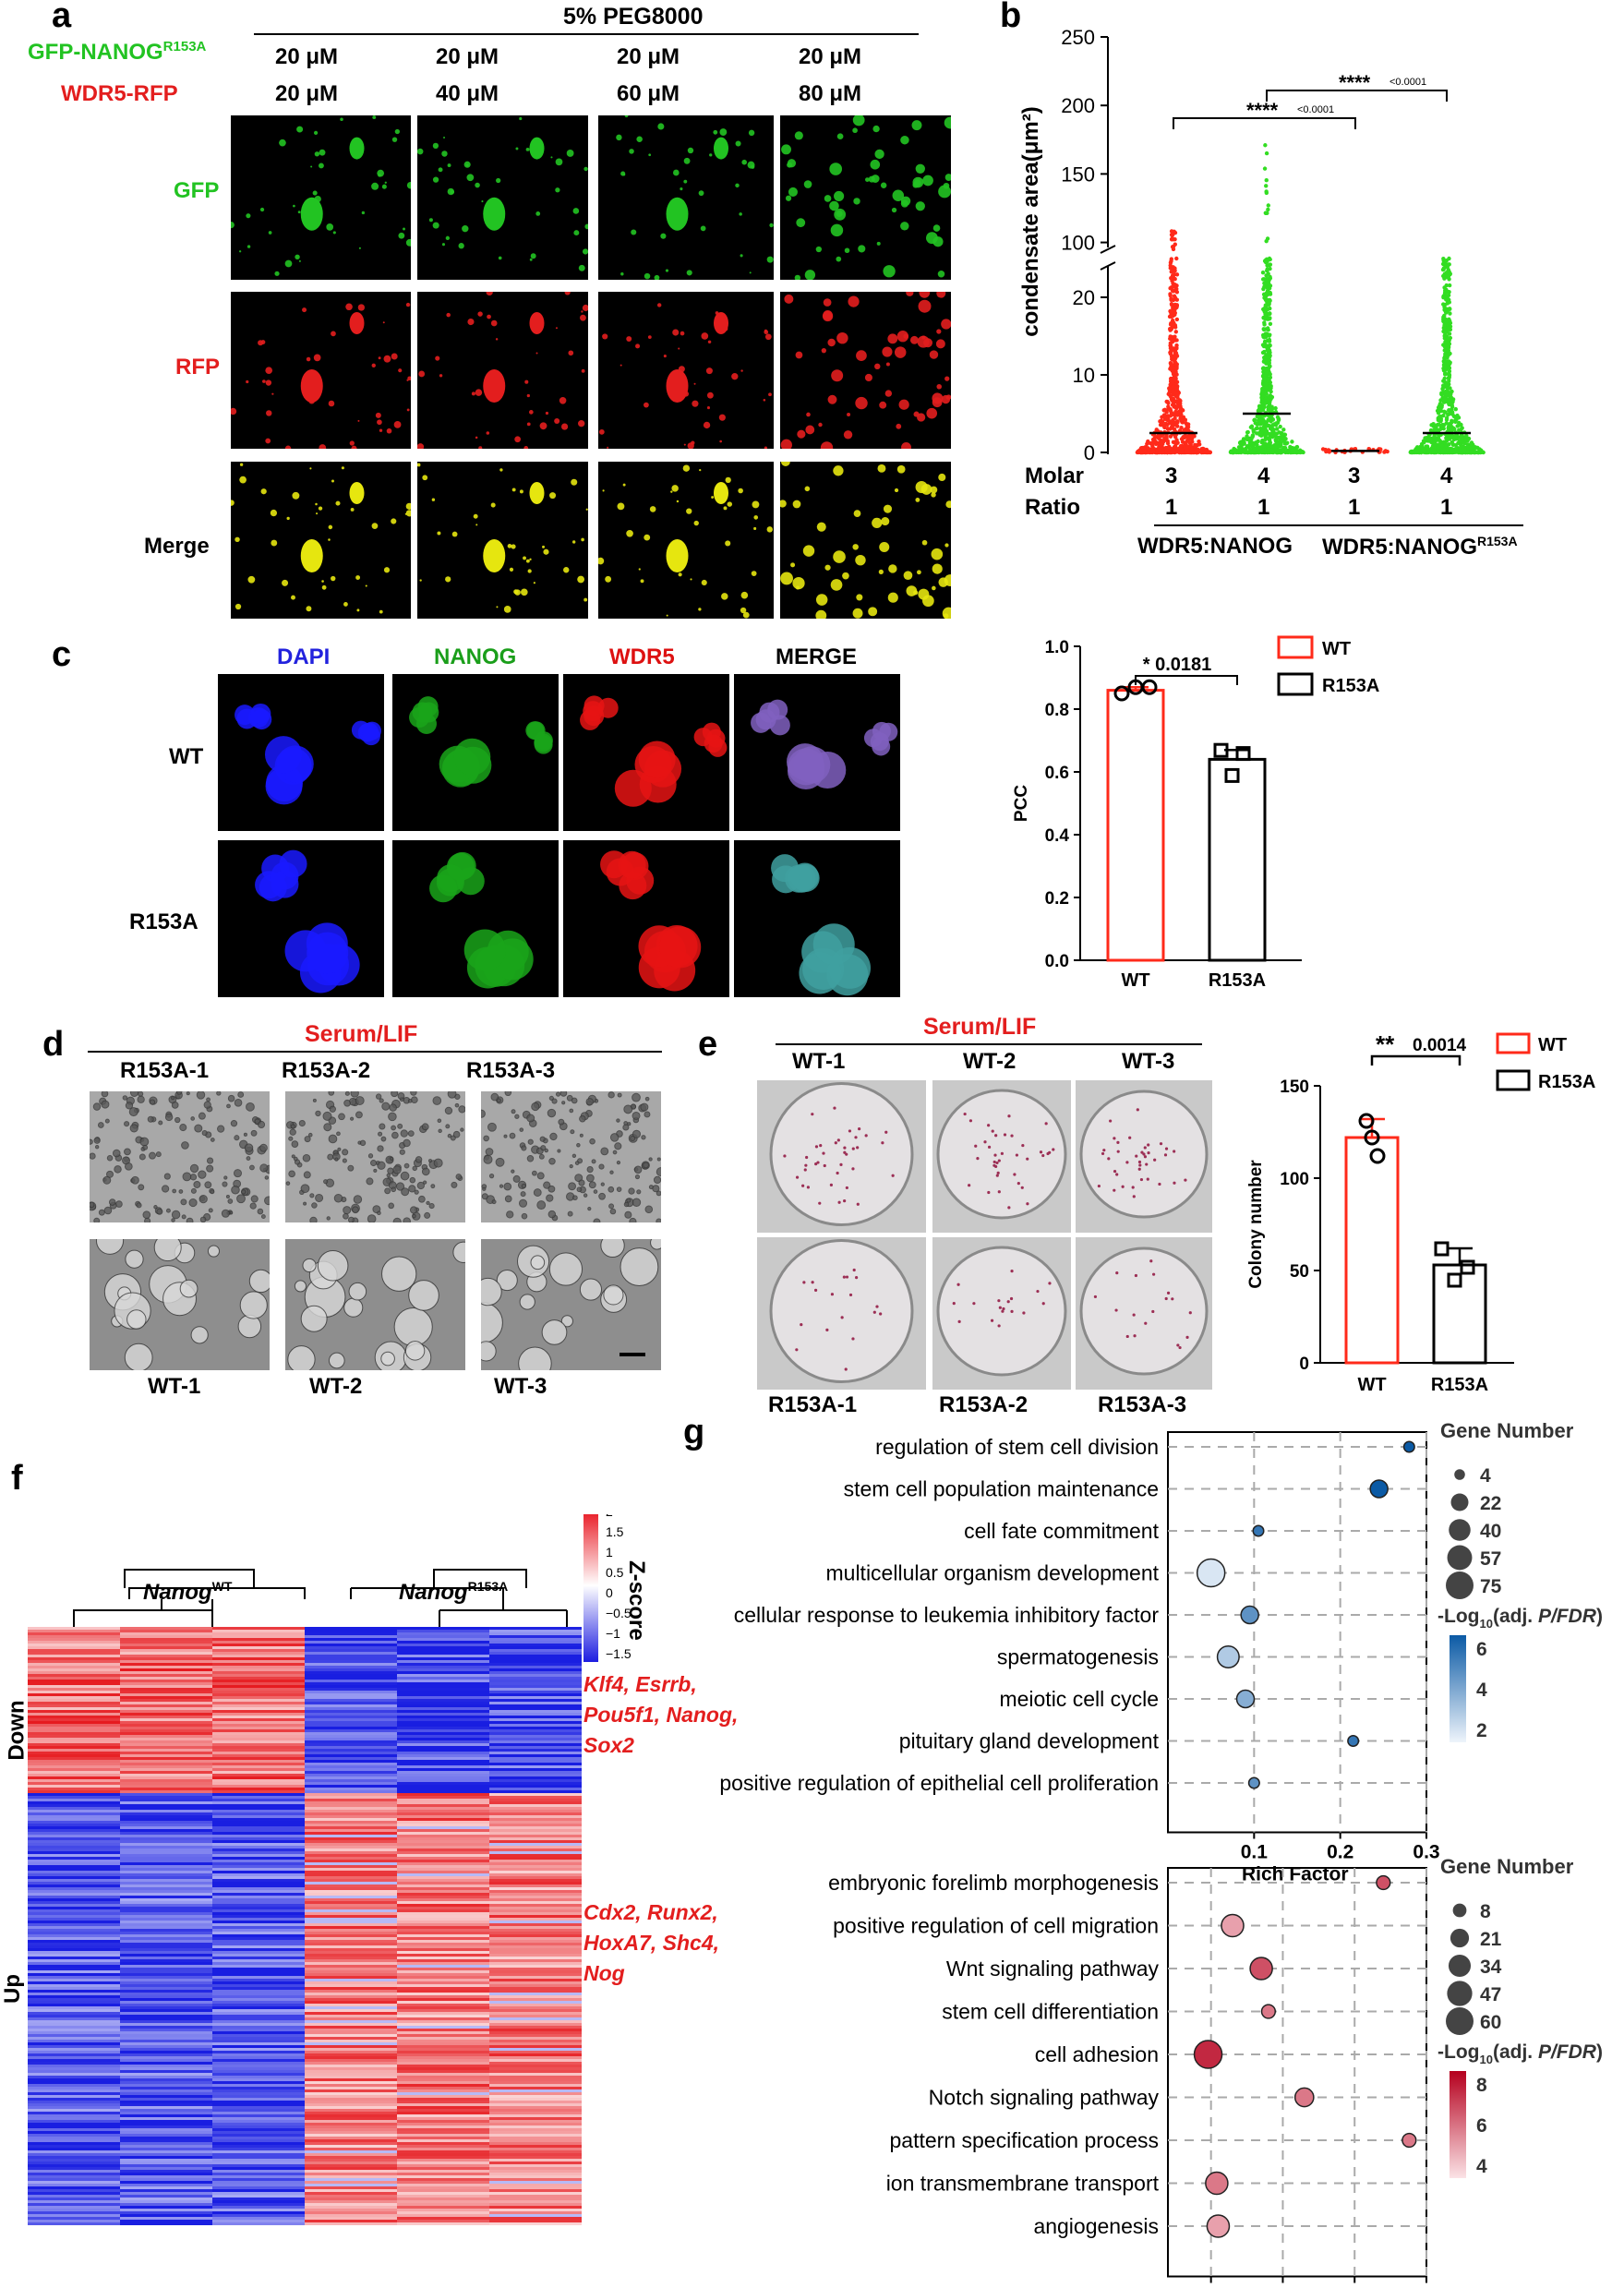  What do you see at coordinates (1295, 647) in the screenshot?
I see `legend-swatch` at bounding box center [1295, 647].